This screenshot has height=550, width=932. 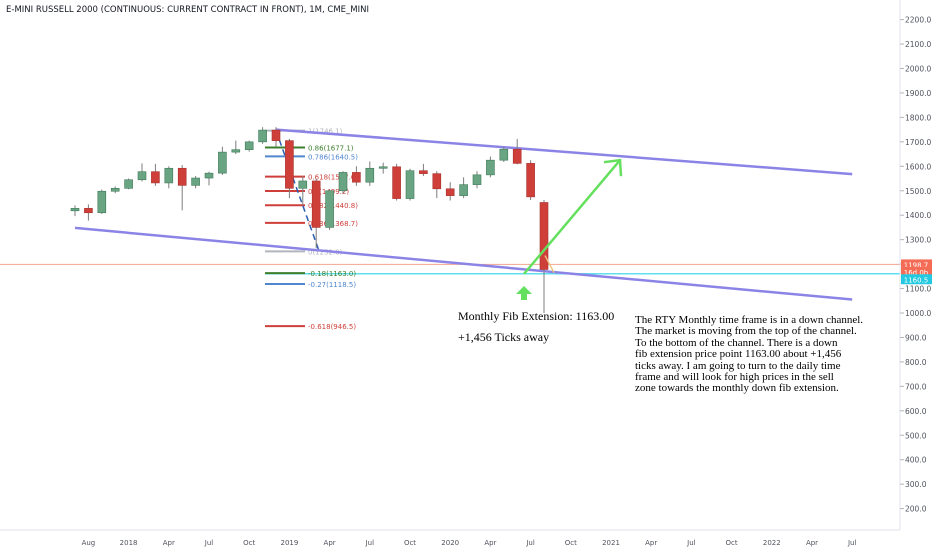 What do you see at coordinates (918, 215) in the screenshot?
I see `y-tick-label: 1400.0` at bounding box center [918, 215].